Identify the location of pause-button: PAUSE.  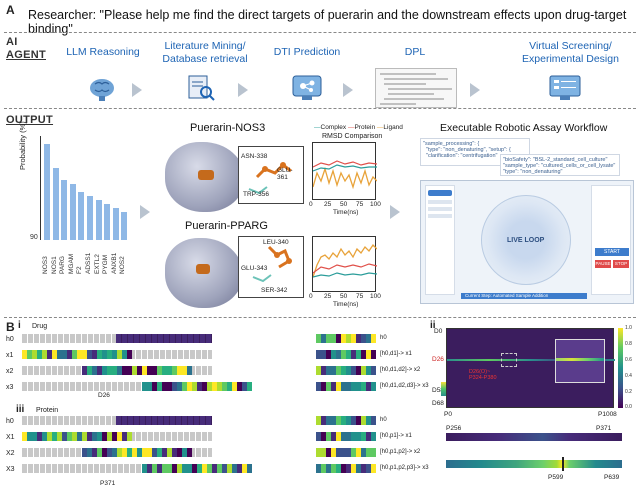
(603, 264).